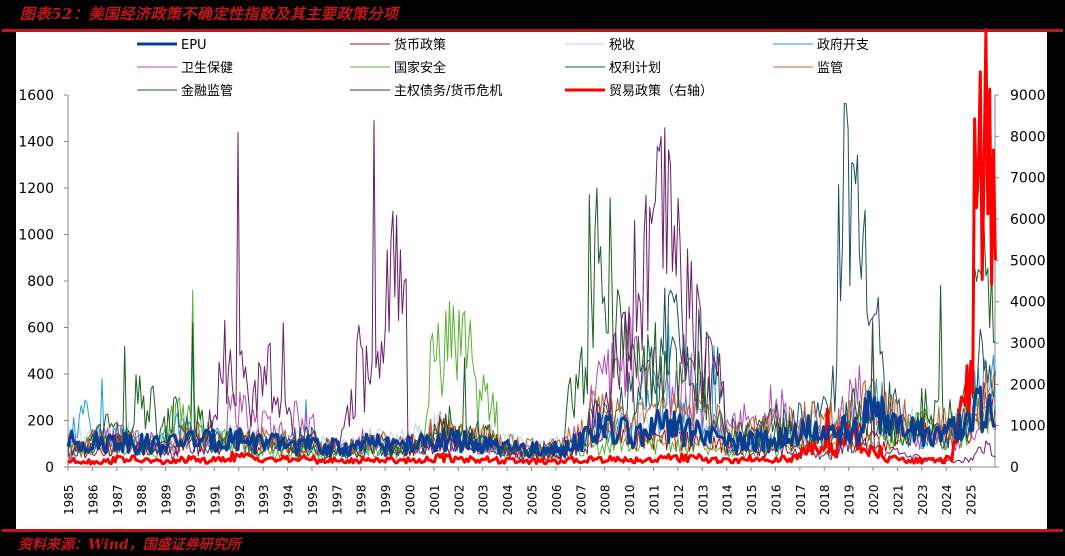  What do you see at coordinates (630, 499) in the screenshot?
I see `x-tick-label: 2010` at bounding box center [630, 499].